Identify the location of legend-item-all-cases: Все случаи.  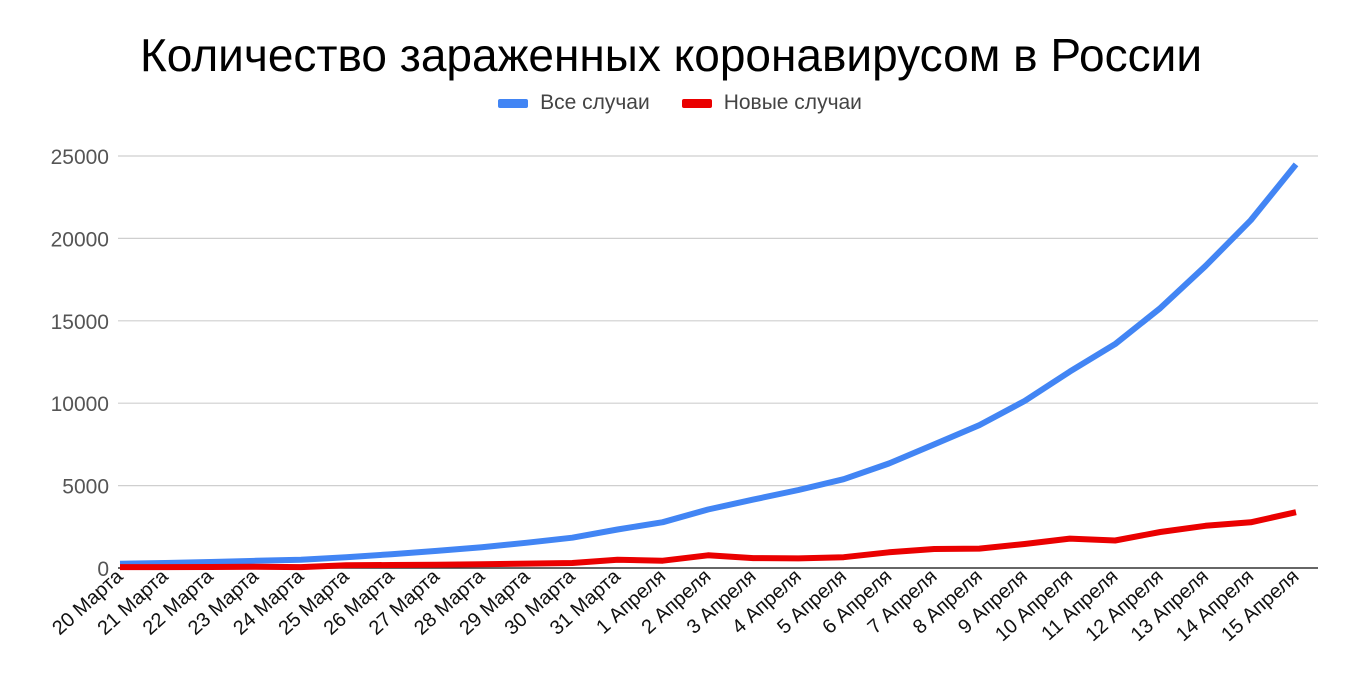
(574, 103).